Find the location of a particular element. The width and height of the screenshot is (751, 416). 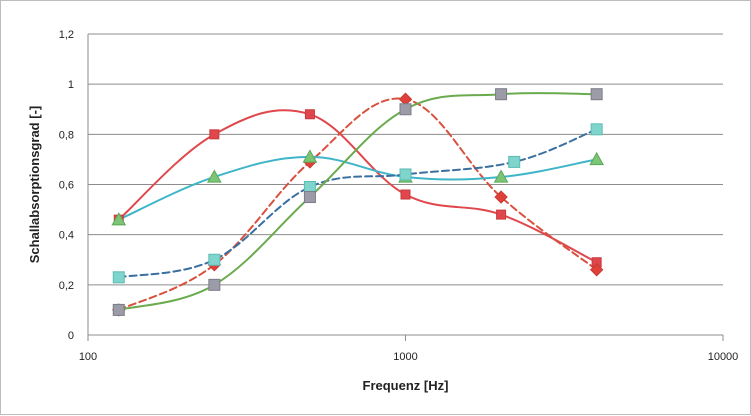

y-tick-label: 0,4 is located at coordinates (66, 236).